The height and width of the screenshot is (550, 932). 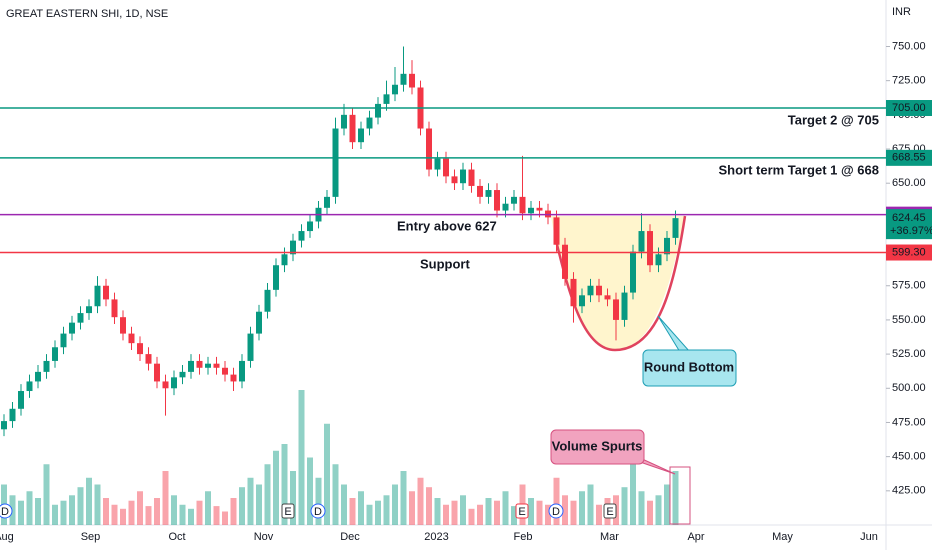 What do you see at coordinates (609, 537) in the screenshot?
I see `x-tick-label: Mar` at bounding box center [609, 537].